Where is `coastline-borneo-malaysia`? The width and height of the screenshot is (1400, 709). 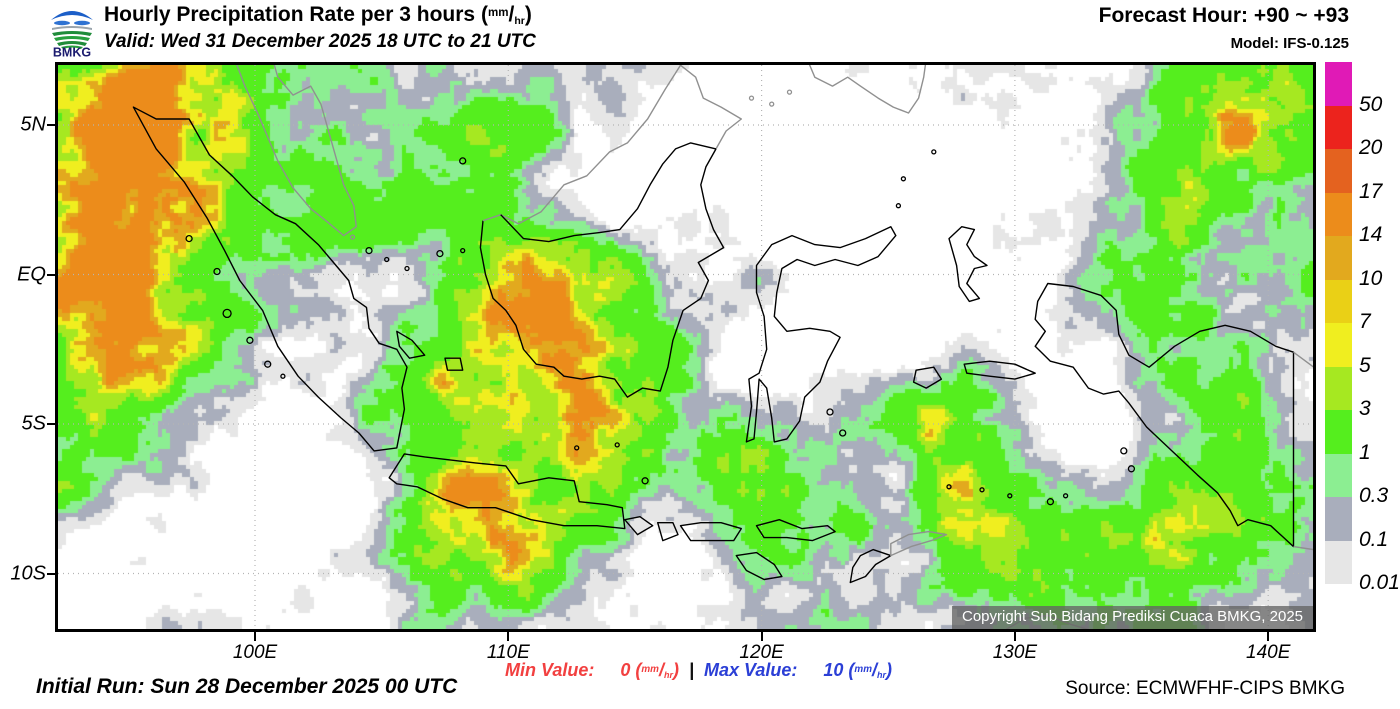 coastline-borneo-malaysia is located at coordinates (612, 145).